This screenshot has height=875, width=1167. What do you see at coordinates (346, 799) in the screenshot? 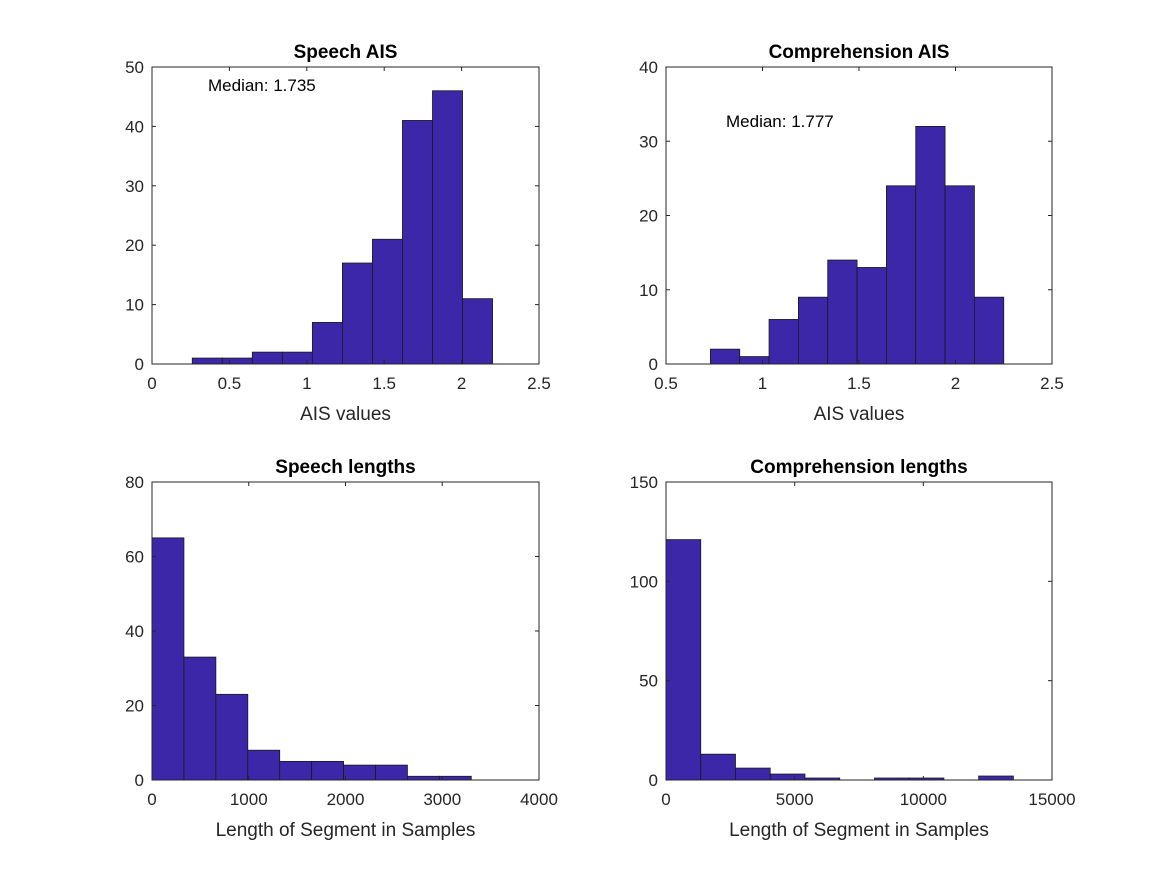
I see `x-tick-label: 2000` at bounding box center [346, 799].